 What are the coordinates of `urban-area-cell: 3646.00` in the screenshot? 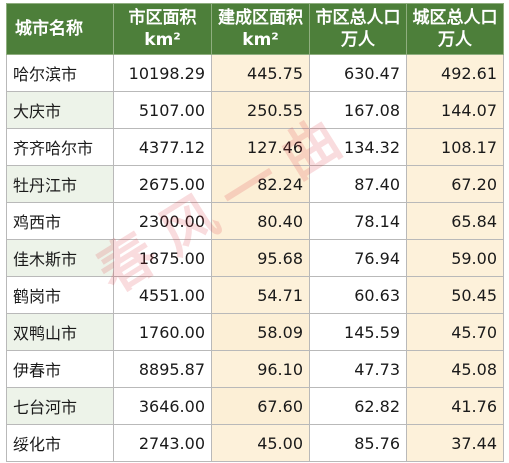 It's located at (162, 406).